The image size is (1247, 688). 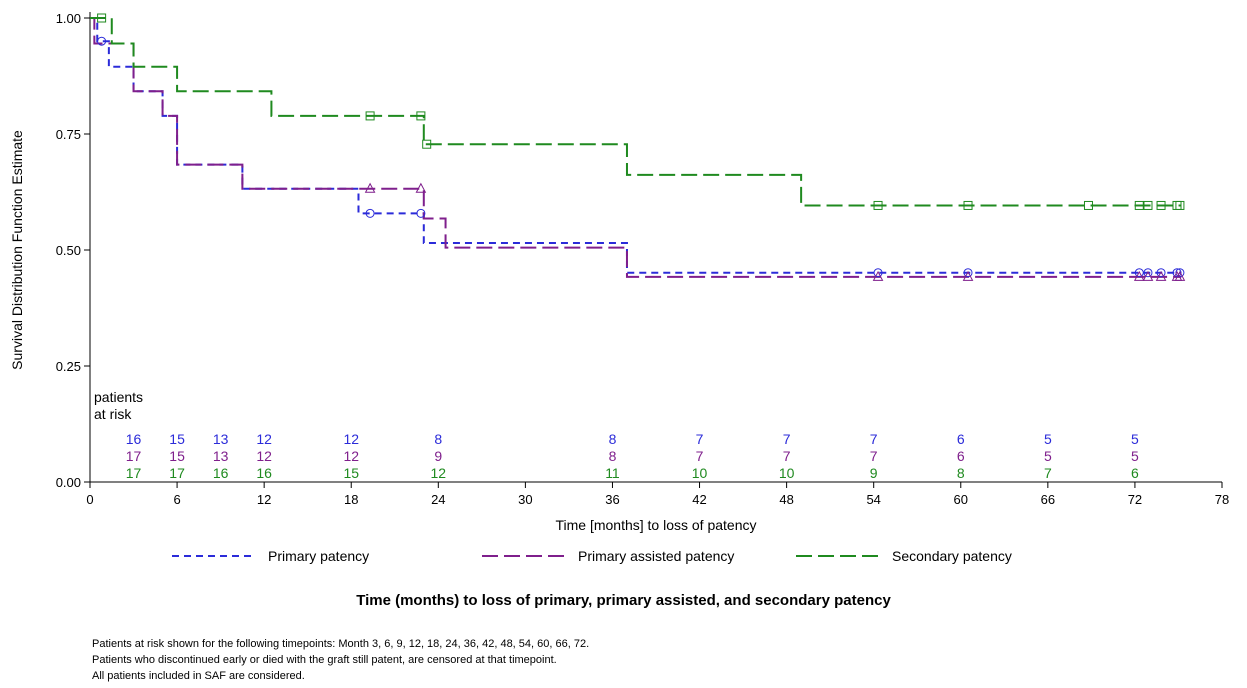 What do you see at coordinates (699, 499) in the screenshot?
I see `x-tick-label: 42` at bounding box center [699, 499].